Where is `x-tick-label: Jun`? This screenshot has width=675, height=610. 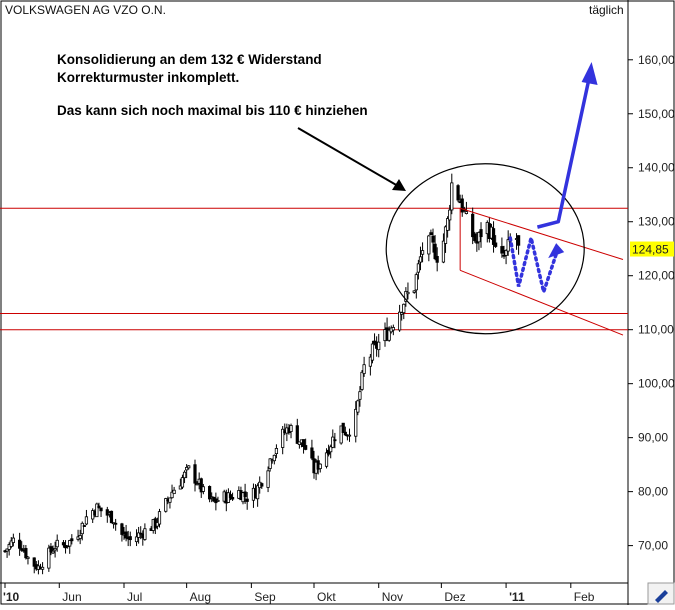
x-tick-label: Jun is located at coordinates (71, 597).